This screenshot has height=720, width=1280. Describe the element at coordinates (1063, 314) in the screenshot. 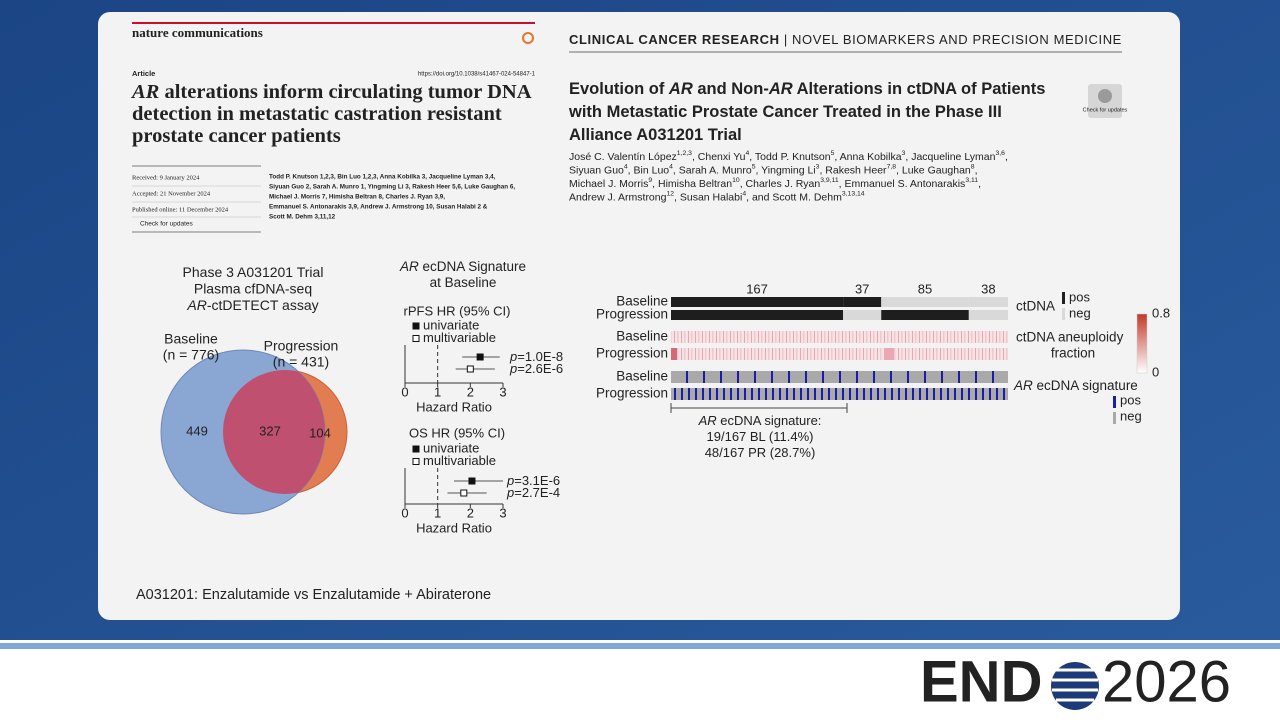

I see `legend-swatch` at that location.